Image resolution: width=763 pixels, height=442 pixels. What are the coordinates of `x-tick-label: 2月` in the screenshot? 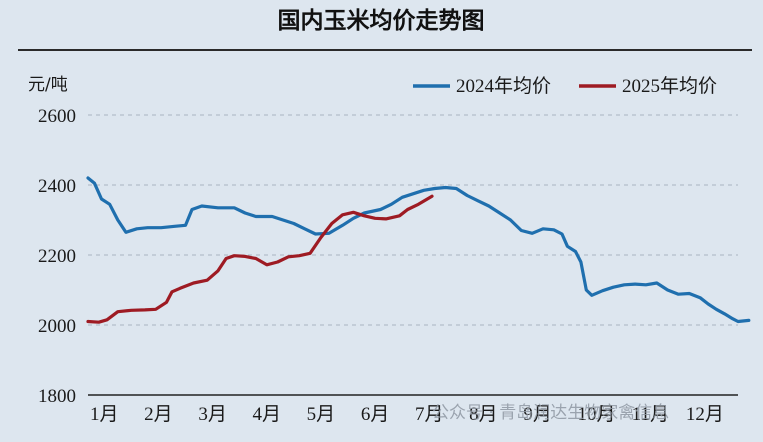 It's located at (158, 414).